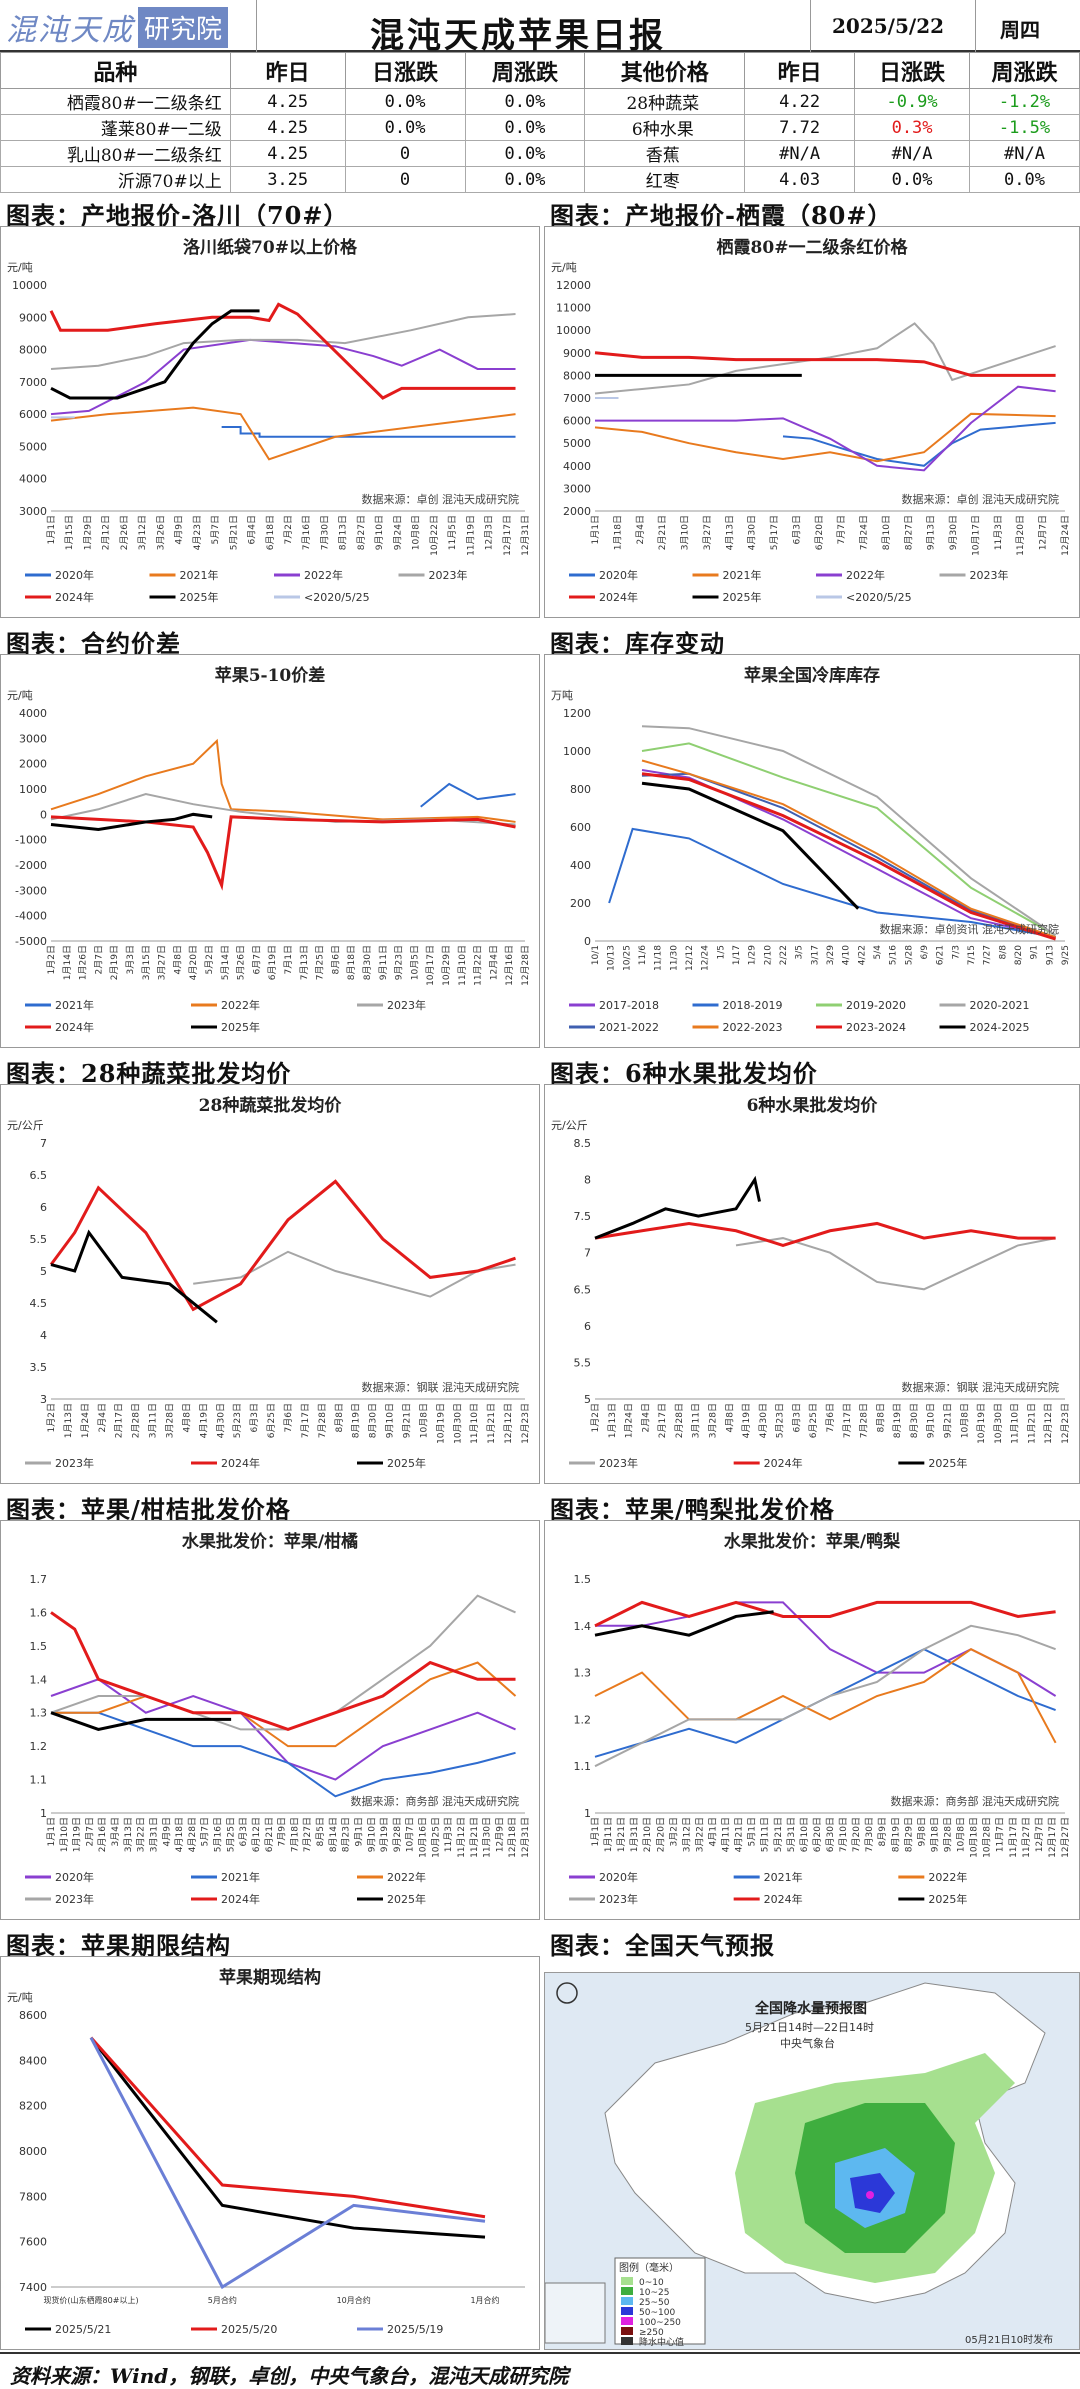 This screenshot has height=2389, width=1080. What do you see at coordinates (306, 532) in the screenshot?
I see `x-tick-label: 7月16日` at bounding box center [306, 532].